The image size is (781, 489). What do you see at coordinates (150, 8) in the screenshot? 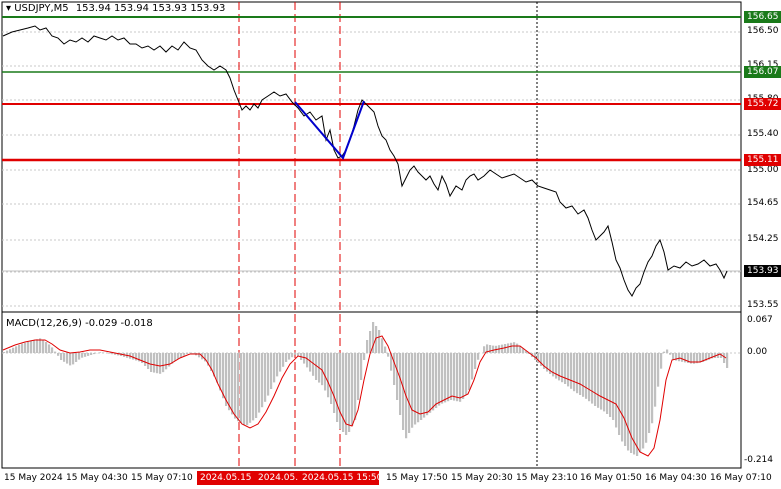
I see `ohlc-values: 153.94 153.94 153.93 153.93` at bounding box center [150, 8].